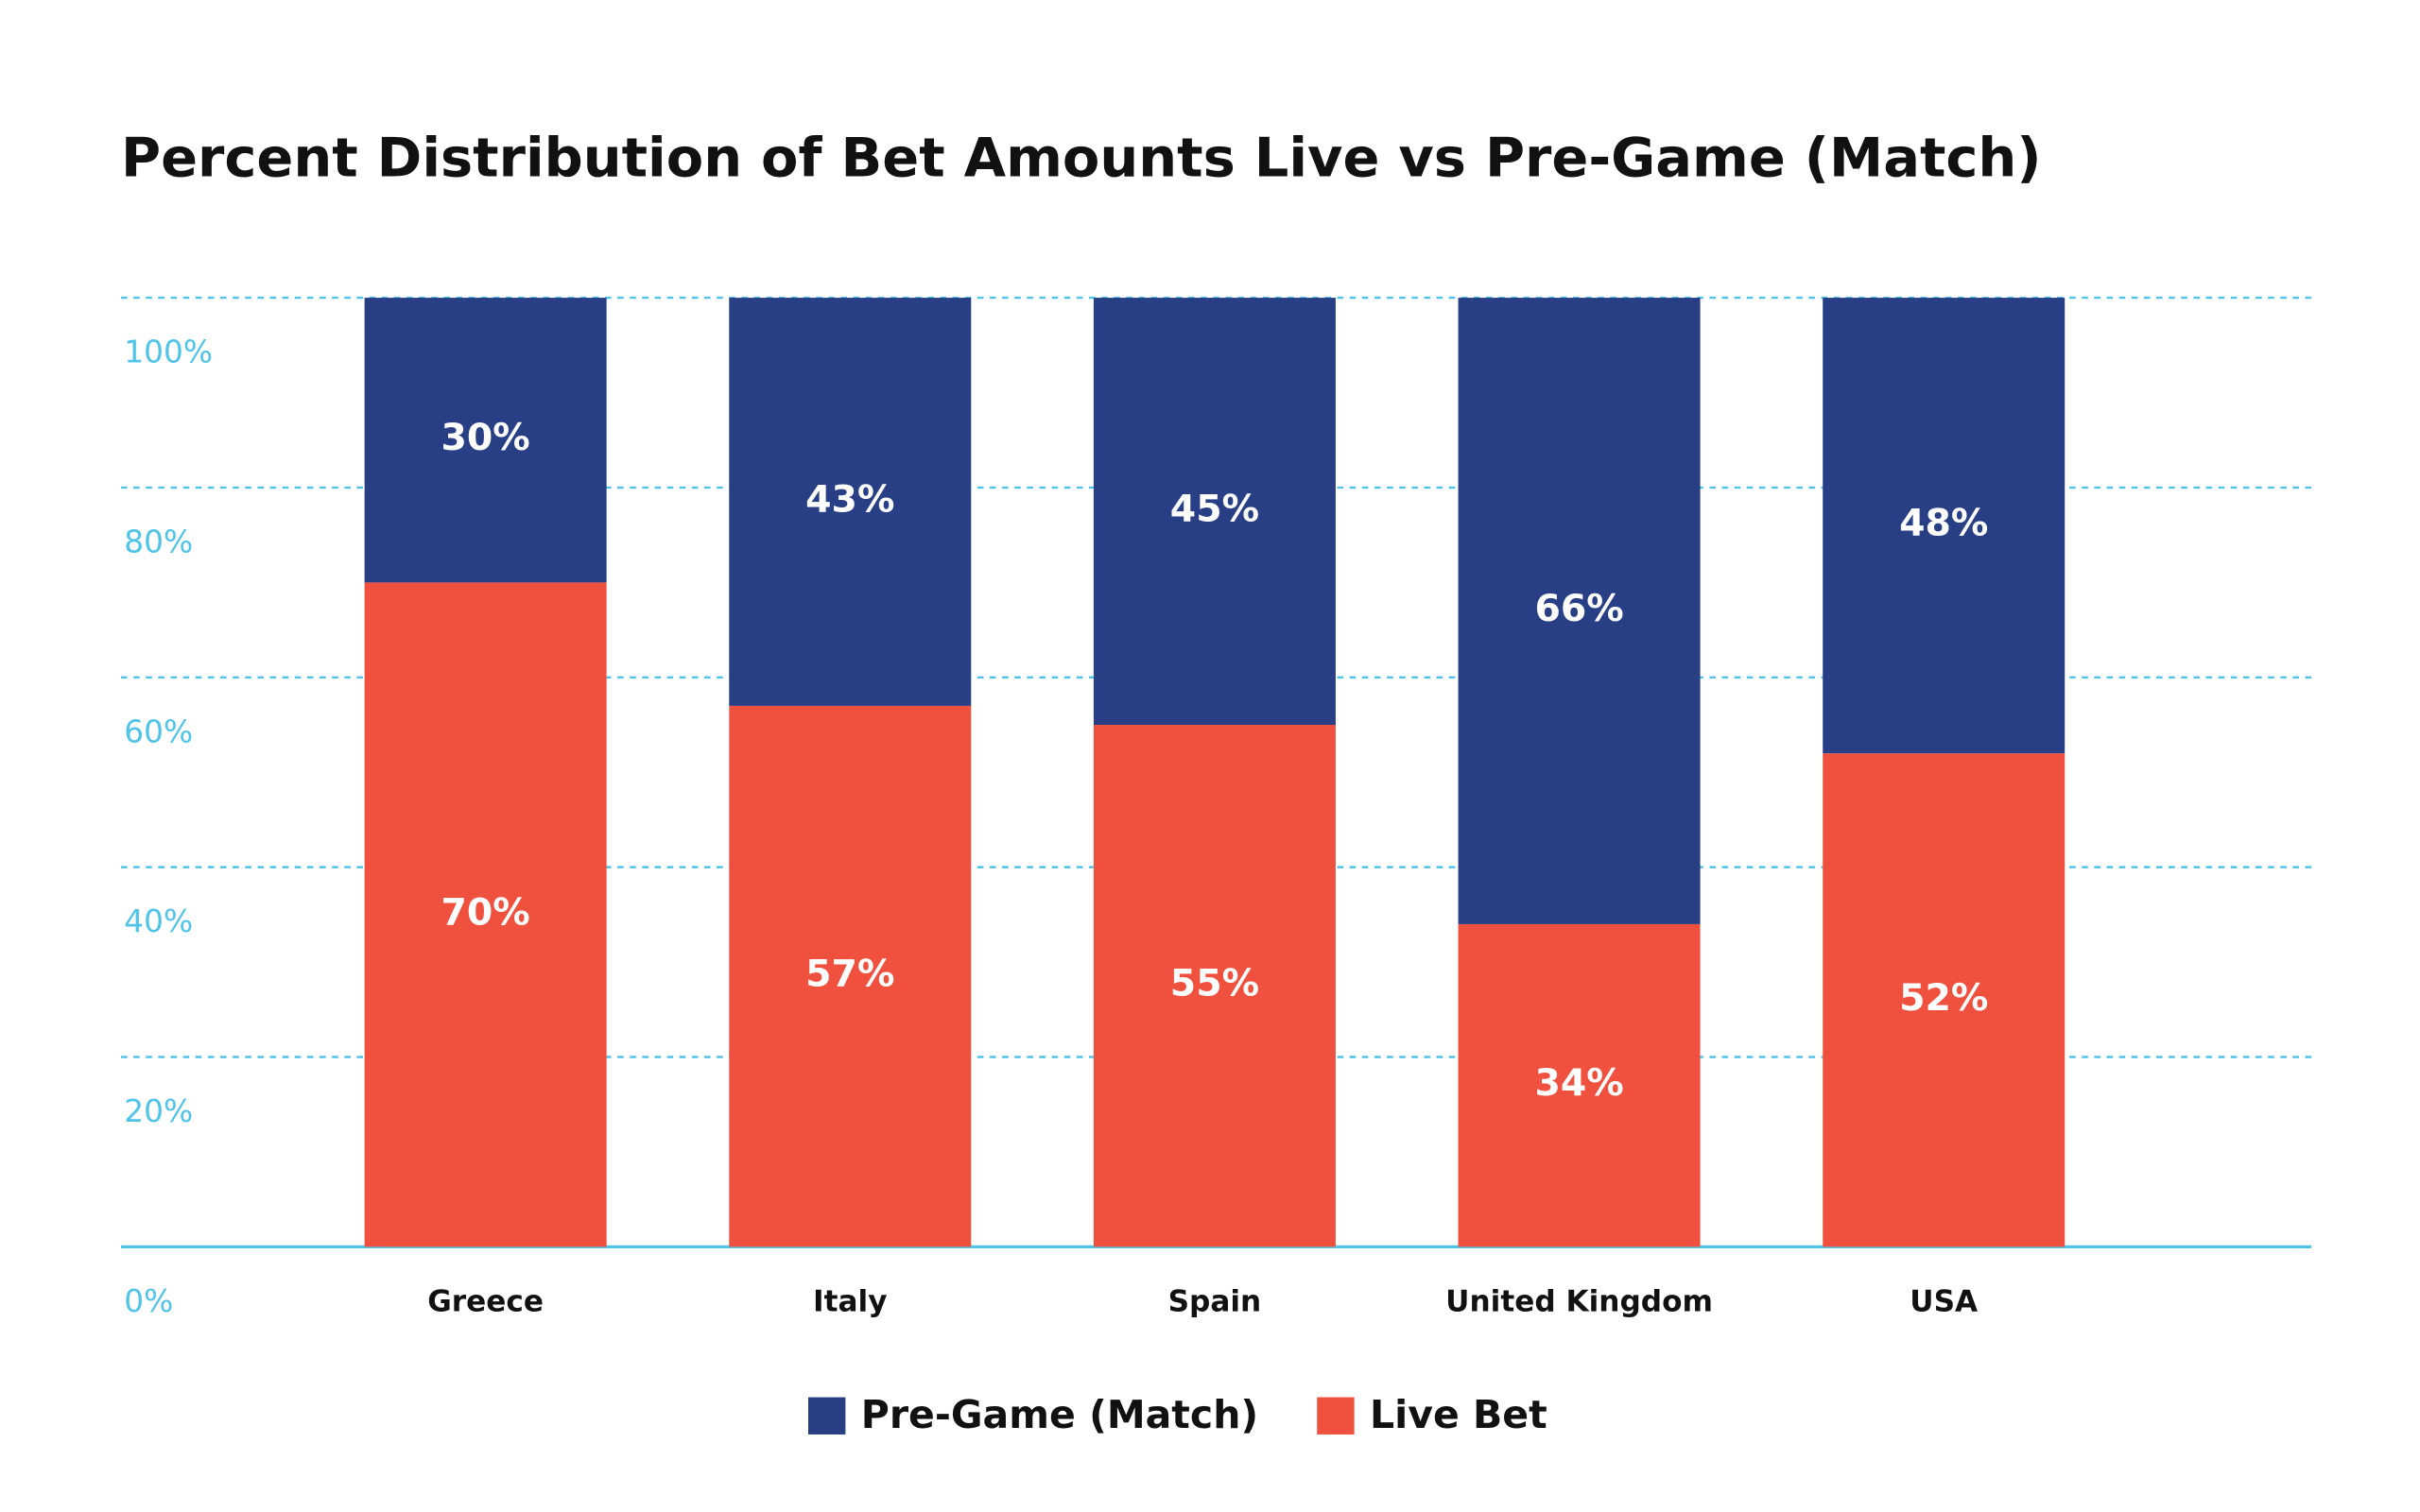 Image resolution: width=2420 pixels, height=1512 pixels. I want to click on x-tick-label: Spain, so click(1215, 1301).